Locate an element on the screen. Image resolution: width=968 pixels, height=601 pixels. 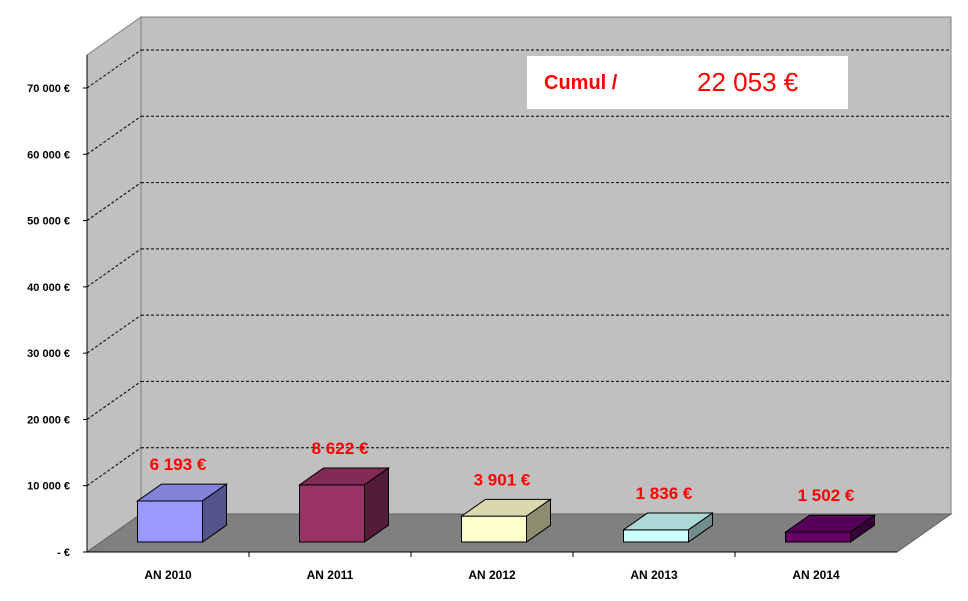
bars is located at coordinates (506, 505).